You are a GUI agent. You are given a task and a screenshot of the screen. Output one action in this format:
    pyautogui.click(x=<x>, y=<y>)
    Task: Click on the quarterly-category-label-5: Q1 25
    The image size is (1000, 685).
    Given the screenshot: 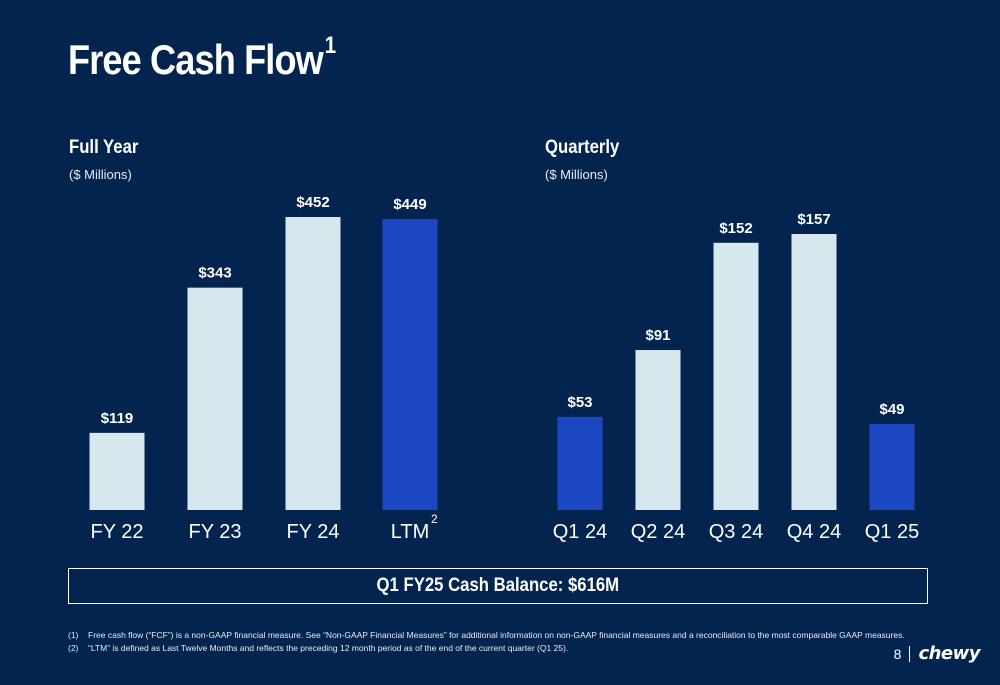 What is the action you would take?
    pyautogui.click(x=892, y=532)
    